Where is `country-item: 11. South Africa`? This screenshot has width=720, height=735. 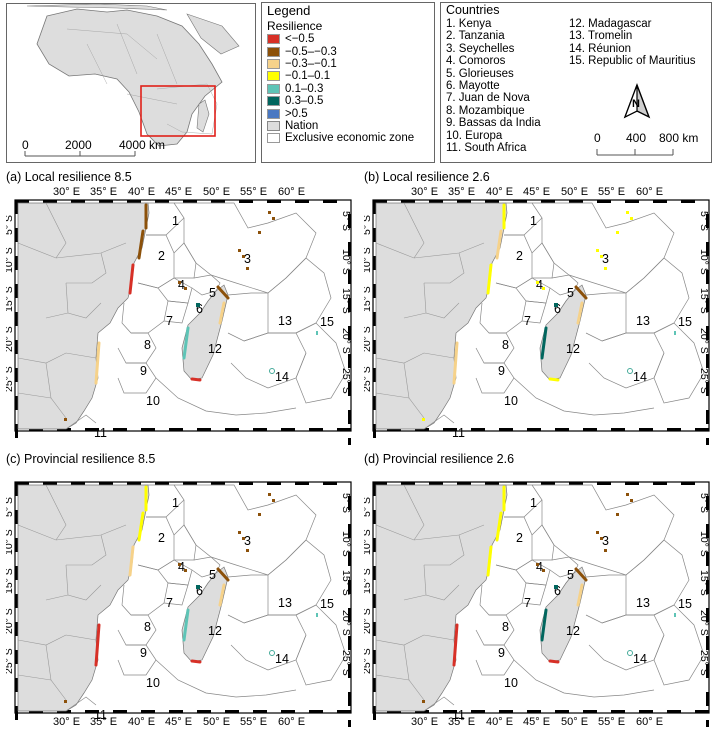
country-item: 11. South Africa is located at coordinates (486, 148).